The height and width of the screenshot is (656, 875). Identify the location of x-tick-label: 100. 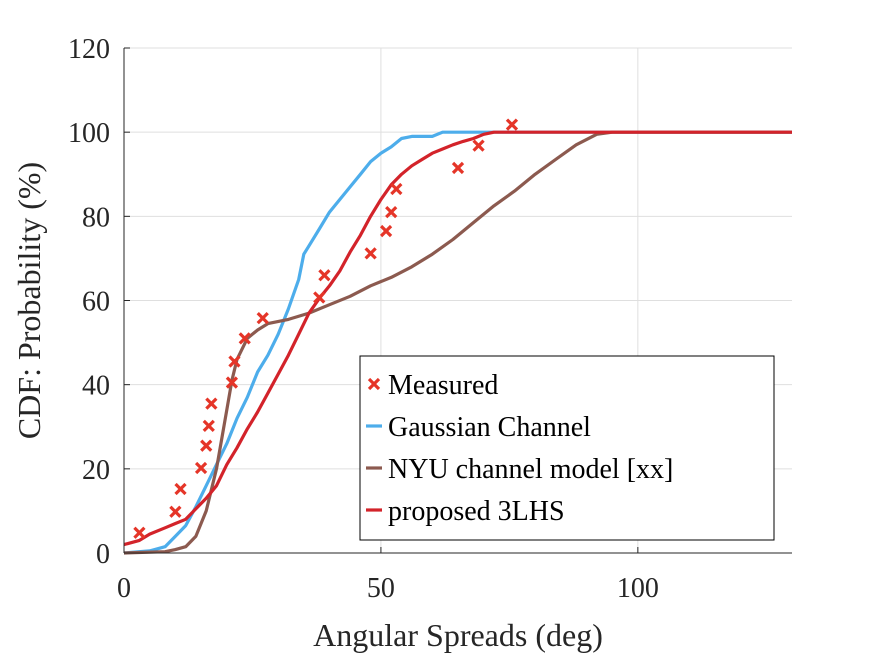
(638, 588).